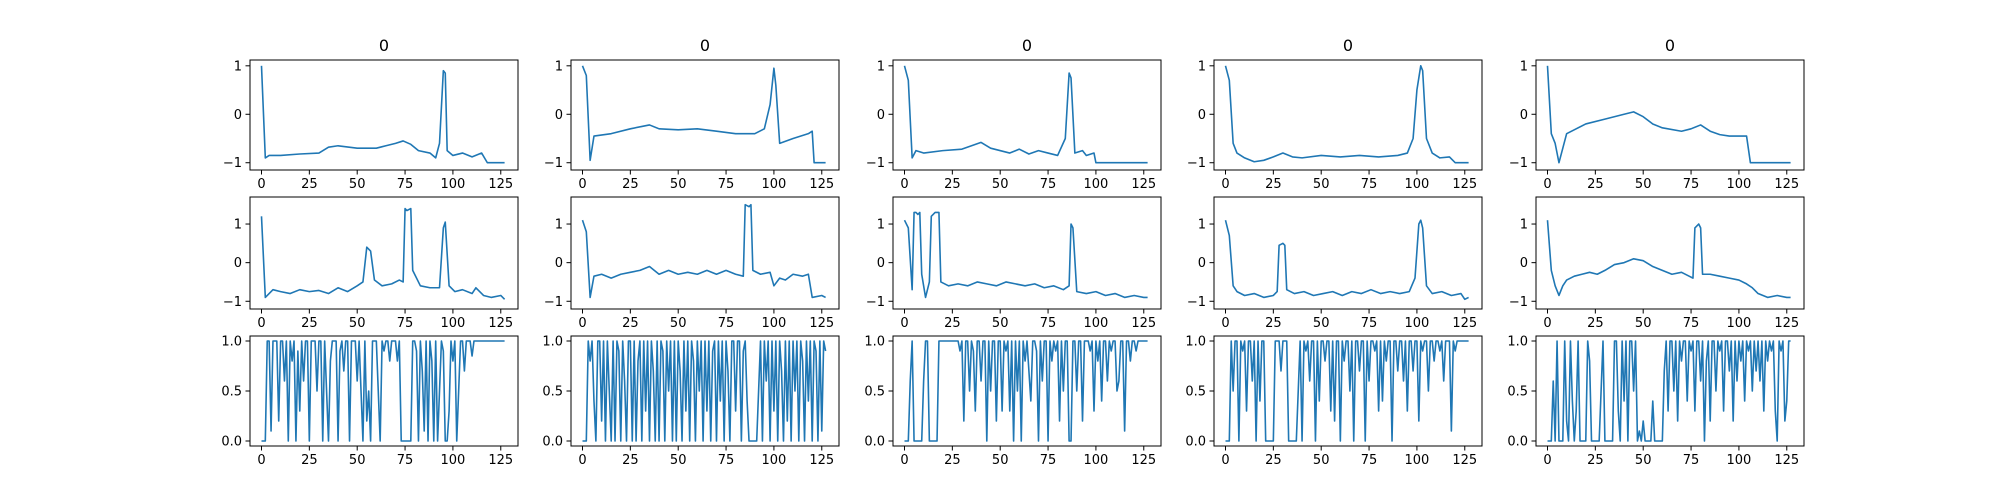  I want to click on subplot-r2-c4: 0 25 50 75 100 125 0.0 0.5 1.0, so click(1656, 401).